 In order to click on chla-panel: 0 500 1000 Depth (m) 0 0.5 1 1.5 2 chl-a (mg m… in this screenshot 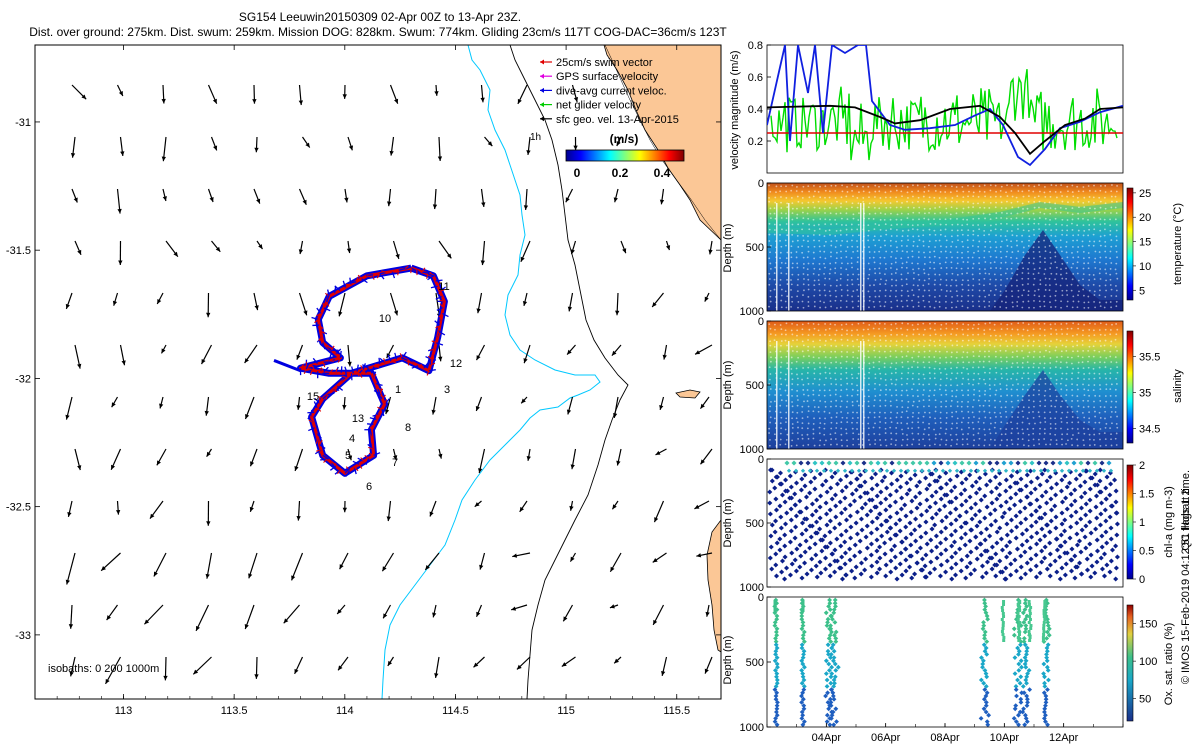, I will do `click(948, 524)`.